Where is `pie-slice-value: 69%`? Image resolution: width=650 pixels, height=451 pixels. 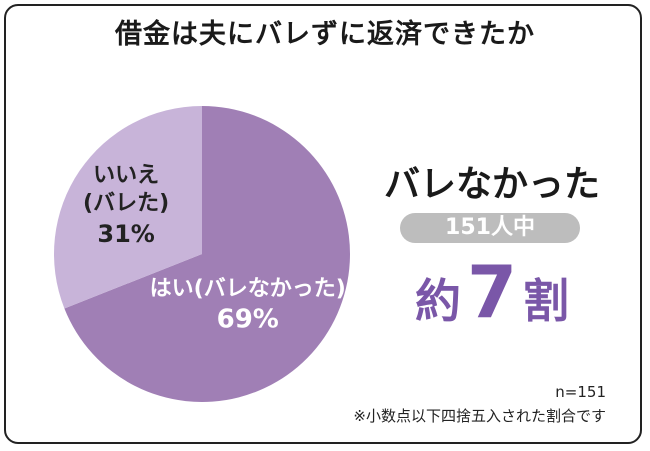 pie-slice-value: 69% is located at coordinates (248, 320).